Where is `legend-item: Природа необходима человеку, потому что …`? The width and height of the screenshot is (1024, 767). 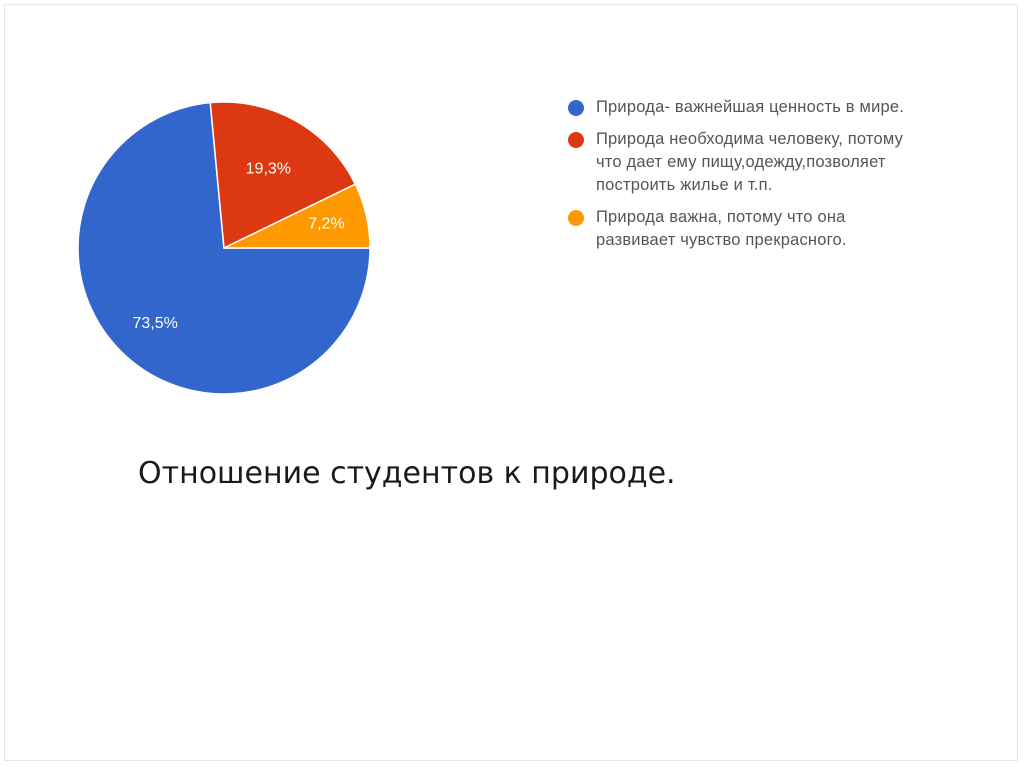
legend-item: Природа необходима человеку, потому что … is located at coordinates (746, 162).